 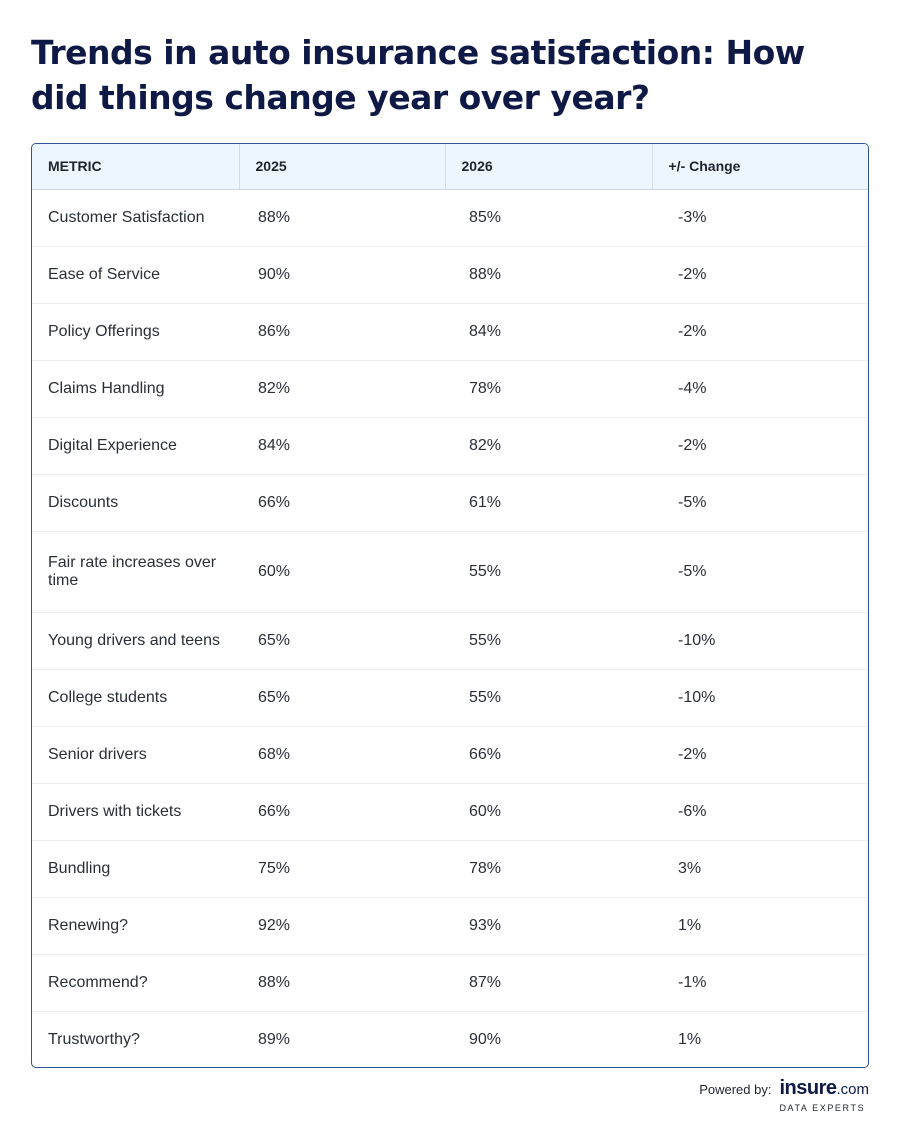 I want to click on table-row: Recommend? 88% 87% -1%, so click(x=450, y=983).